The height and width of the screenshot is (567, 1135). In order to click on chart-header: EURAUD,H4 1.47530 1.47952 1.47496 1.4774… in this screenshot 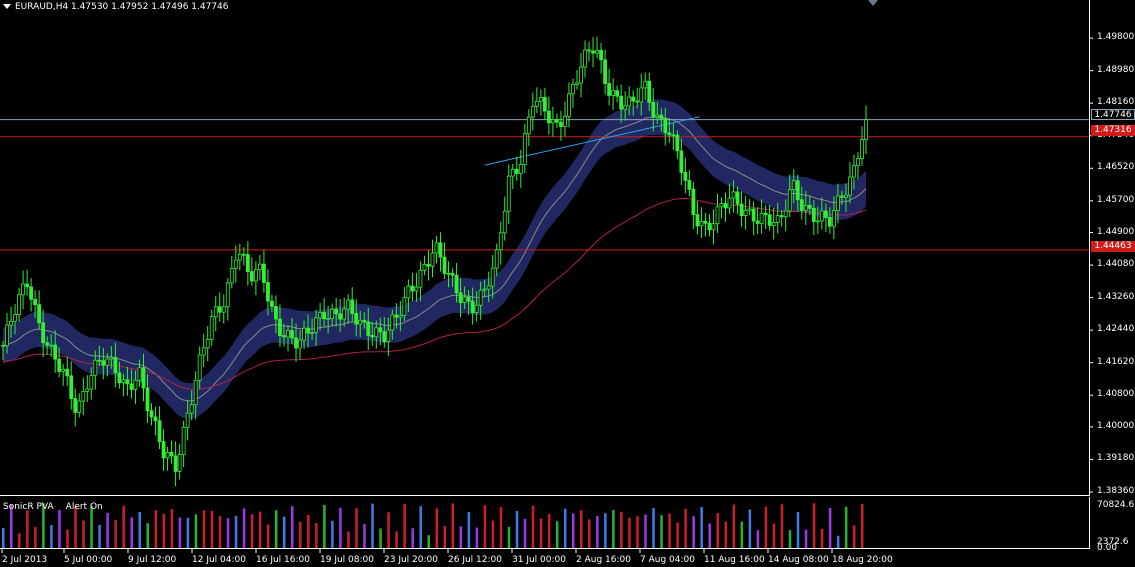, I will do `click(116, 7)`.